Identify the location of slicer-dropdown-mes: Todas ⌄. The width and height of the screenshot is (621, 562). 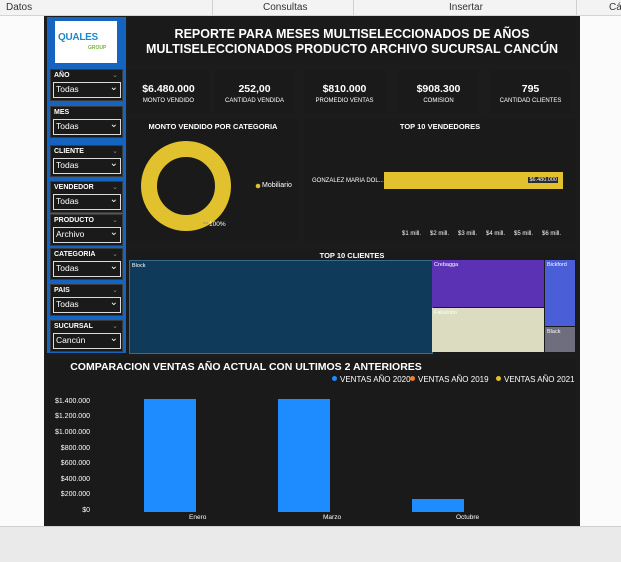
(87, 127).